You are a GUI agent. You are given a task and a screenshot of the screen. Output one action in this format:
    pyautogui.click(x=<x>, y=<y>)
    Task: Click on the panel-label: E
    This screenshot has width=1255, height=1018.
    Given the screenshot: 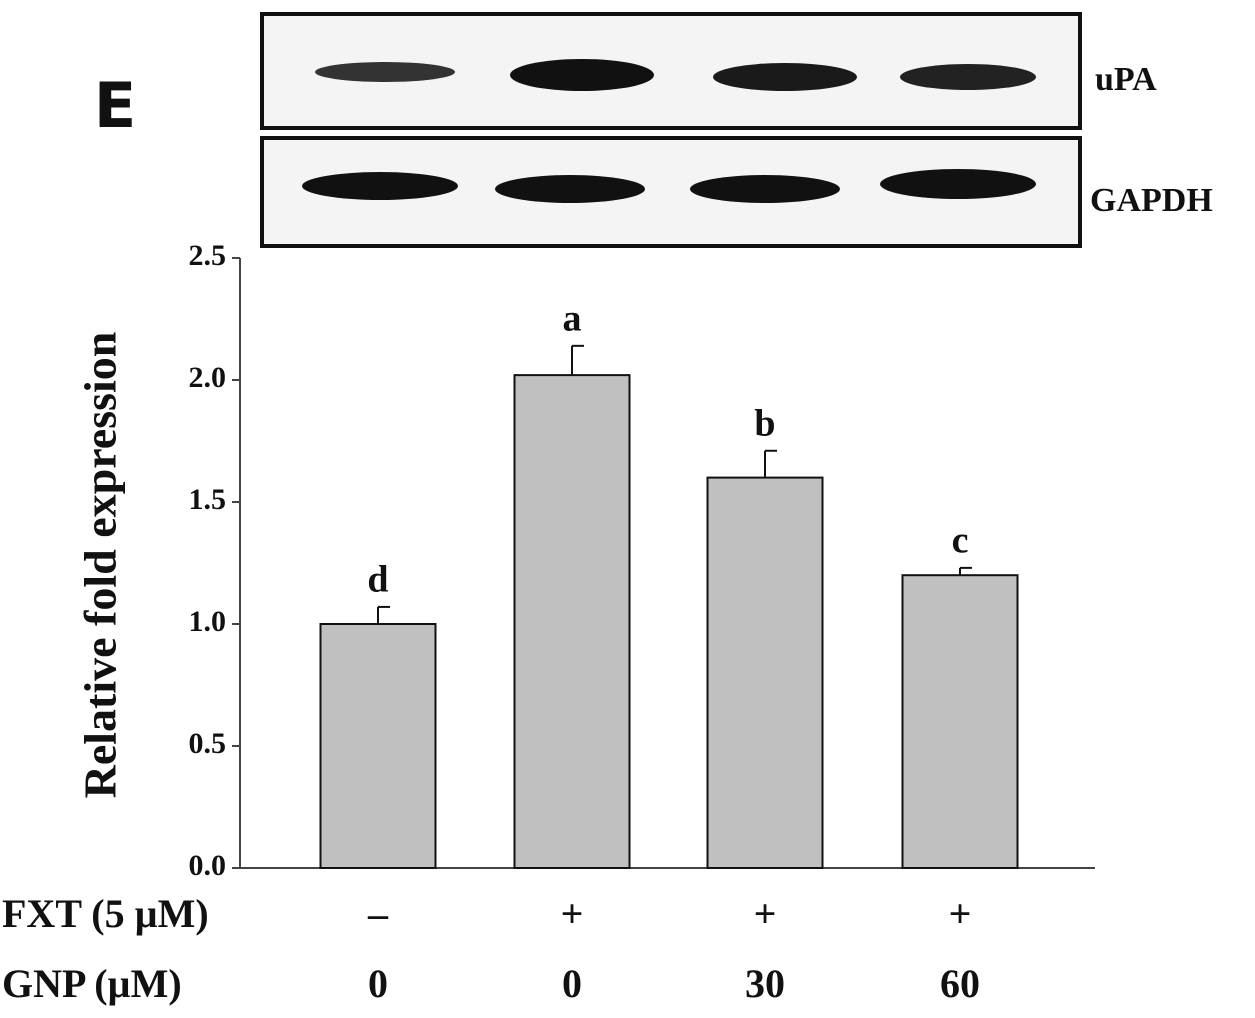 What is the action you would take?
    pyautogui.click(x=115, y=105)
    